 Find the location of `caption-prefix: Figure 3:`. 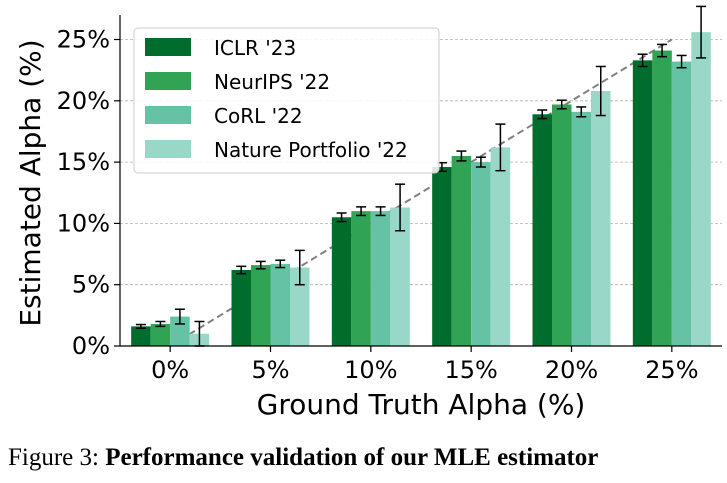

caption-prefix: Figure 3: is located at coordinates (57, 457).